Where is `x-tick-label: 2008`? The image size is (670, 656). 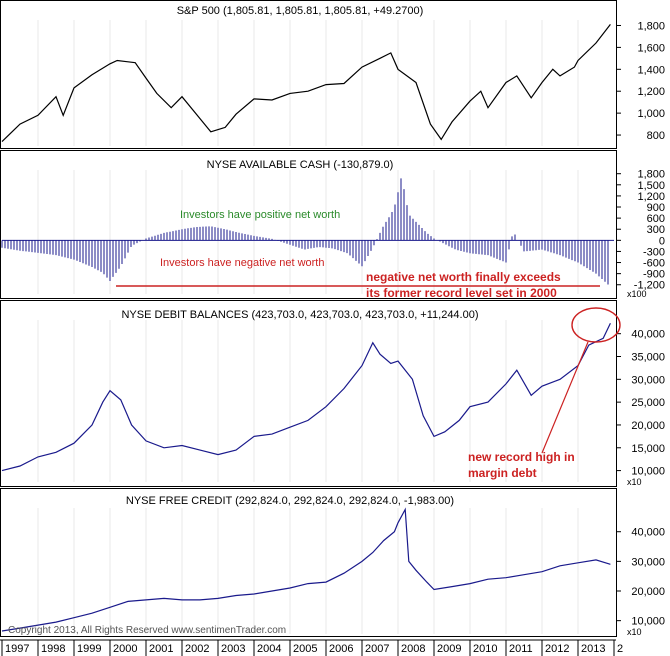
x-tick-label: 2008 is located at coordinates (413, 649).